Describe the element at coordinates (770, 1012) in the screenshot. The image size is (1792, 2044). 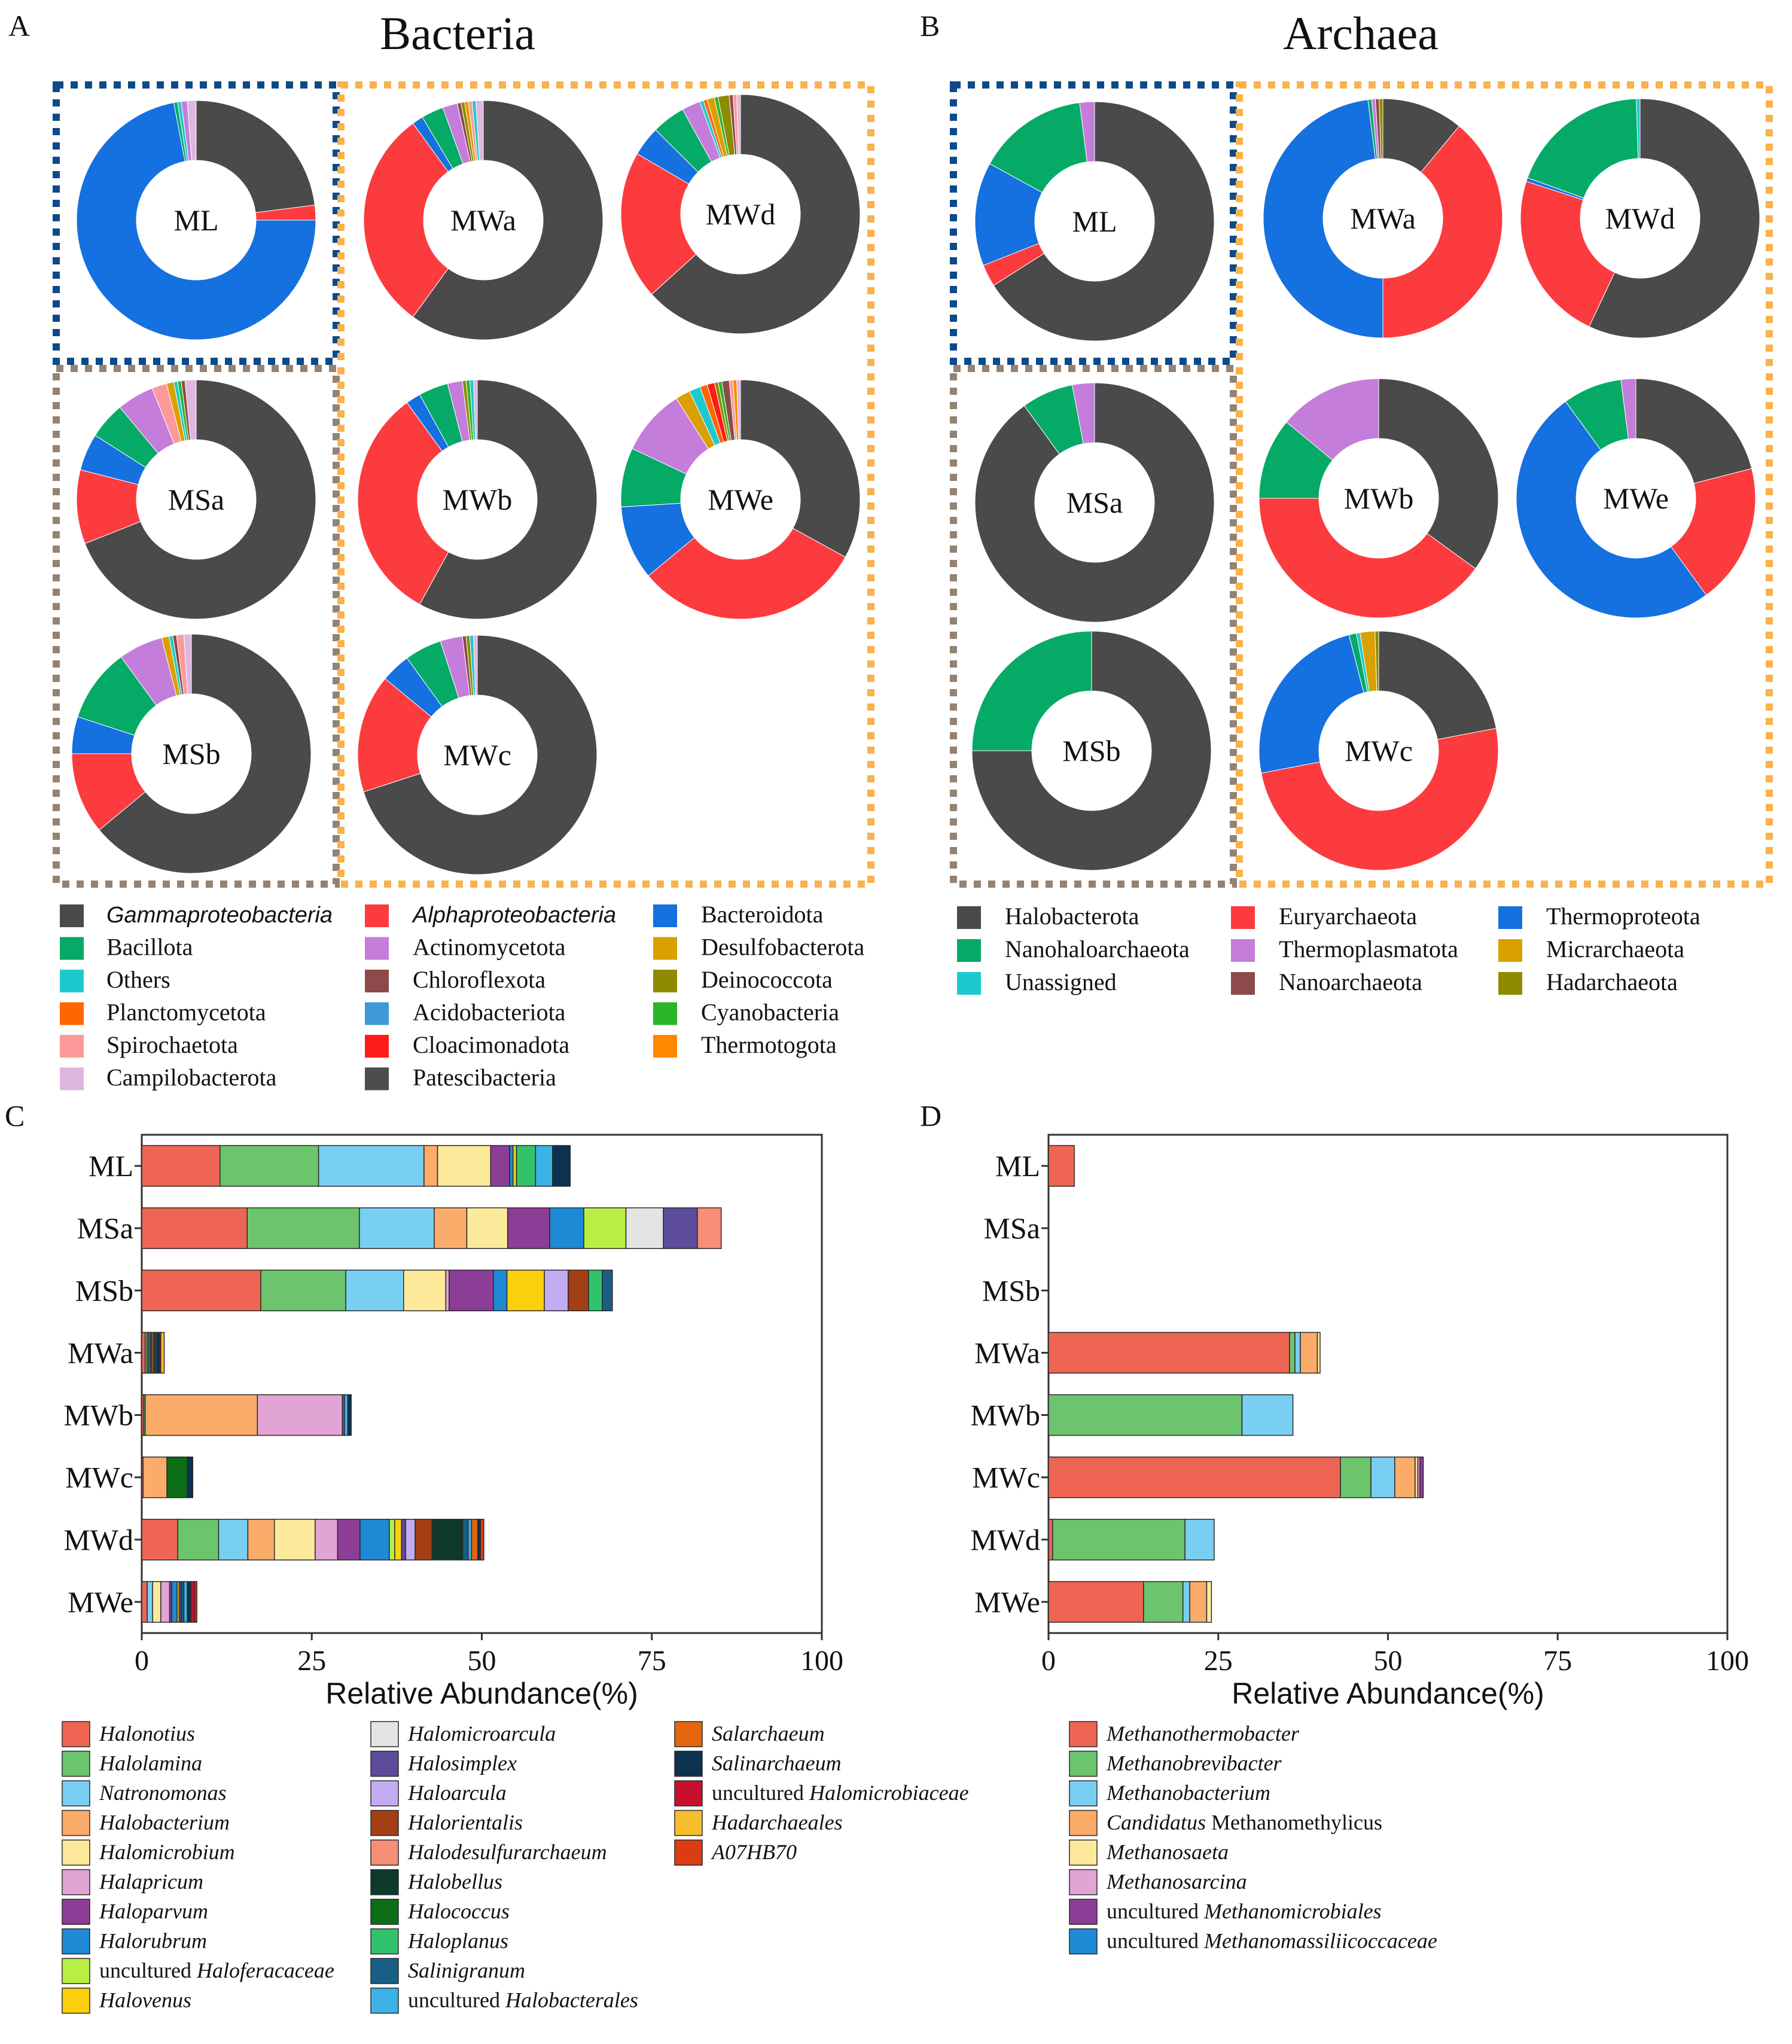
I see `legend-label: Cyanobacteria` at that location.